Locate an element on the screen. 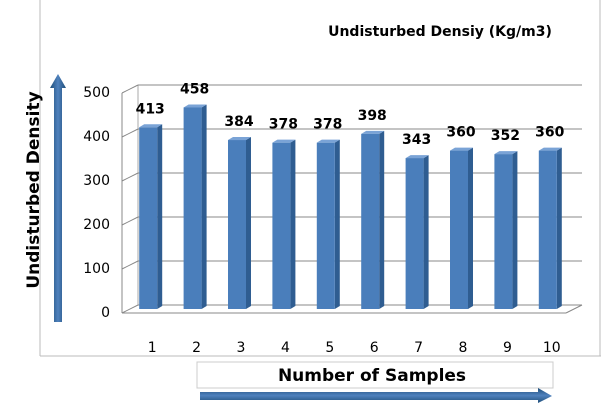 Image resolution: width=601 pixels, height=403 pixels. floor-line is located at coordinates (574, 309).